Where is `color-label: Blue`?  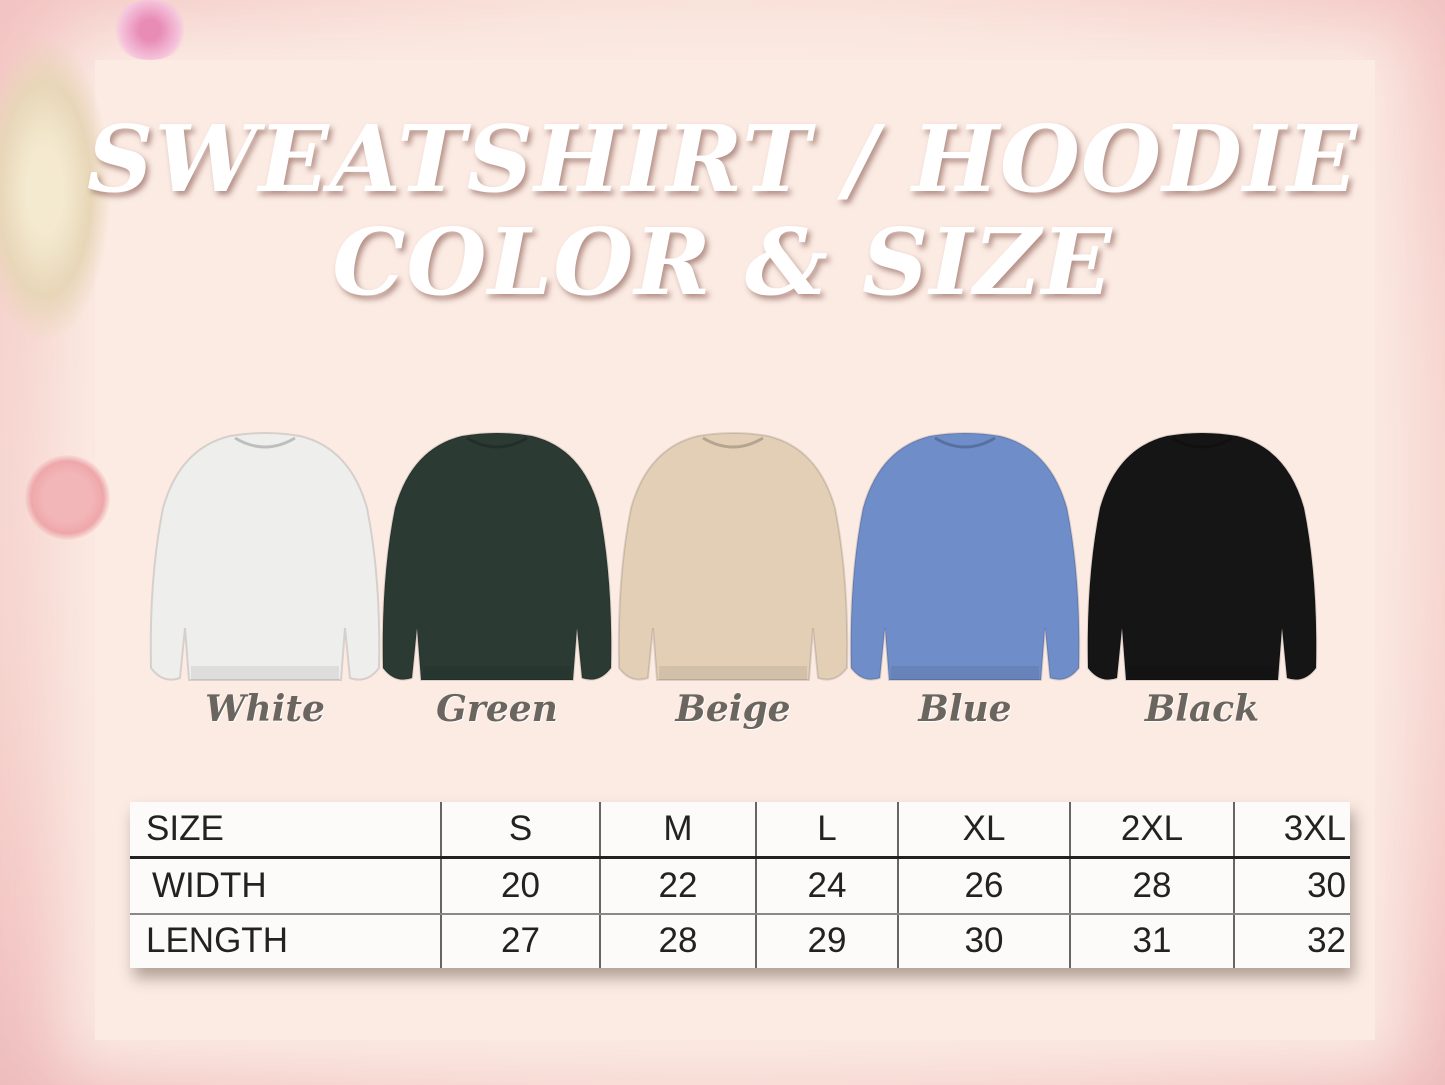 color-label: Blue is located at coordinates (965, 709).